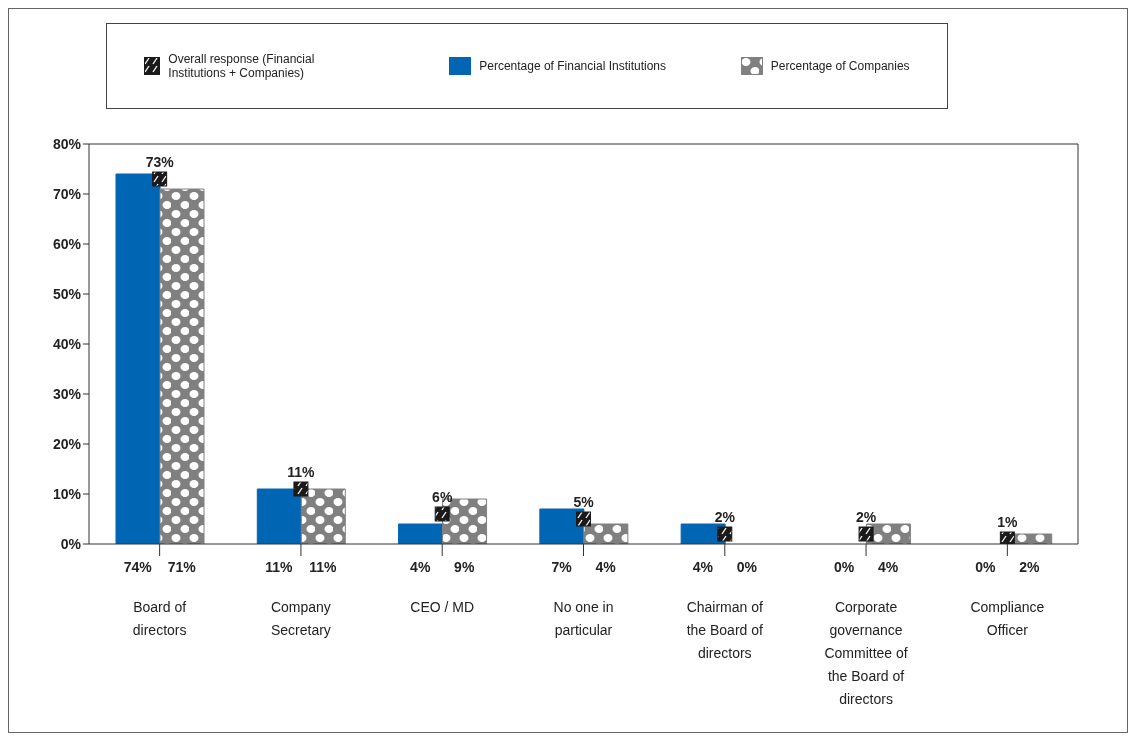  What do you see at coordinates (840, 66) in the screenshot?
I see `legend-label: Percentage of Companies` at bounding box center [840, 66].